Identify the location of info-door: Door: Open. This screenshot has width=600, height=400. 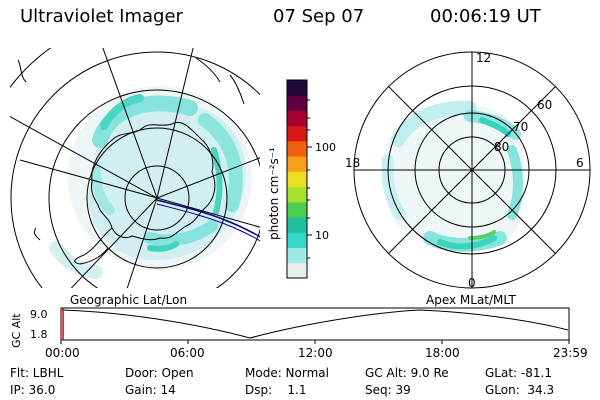
(159, 373).